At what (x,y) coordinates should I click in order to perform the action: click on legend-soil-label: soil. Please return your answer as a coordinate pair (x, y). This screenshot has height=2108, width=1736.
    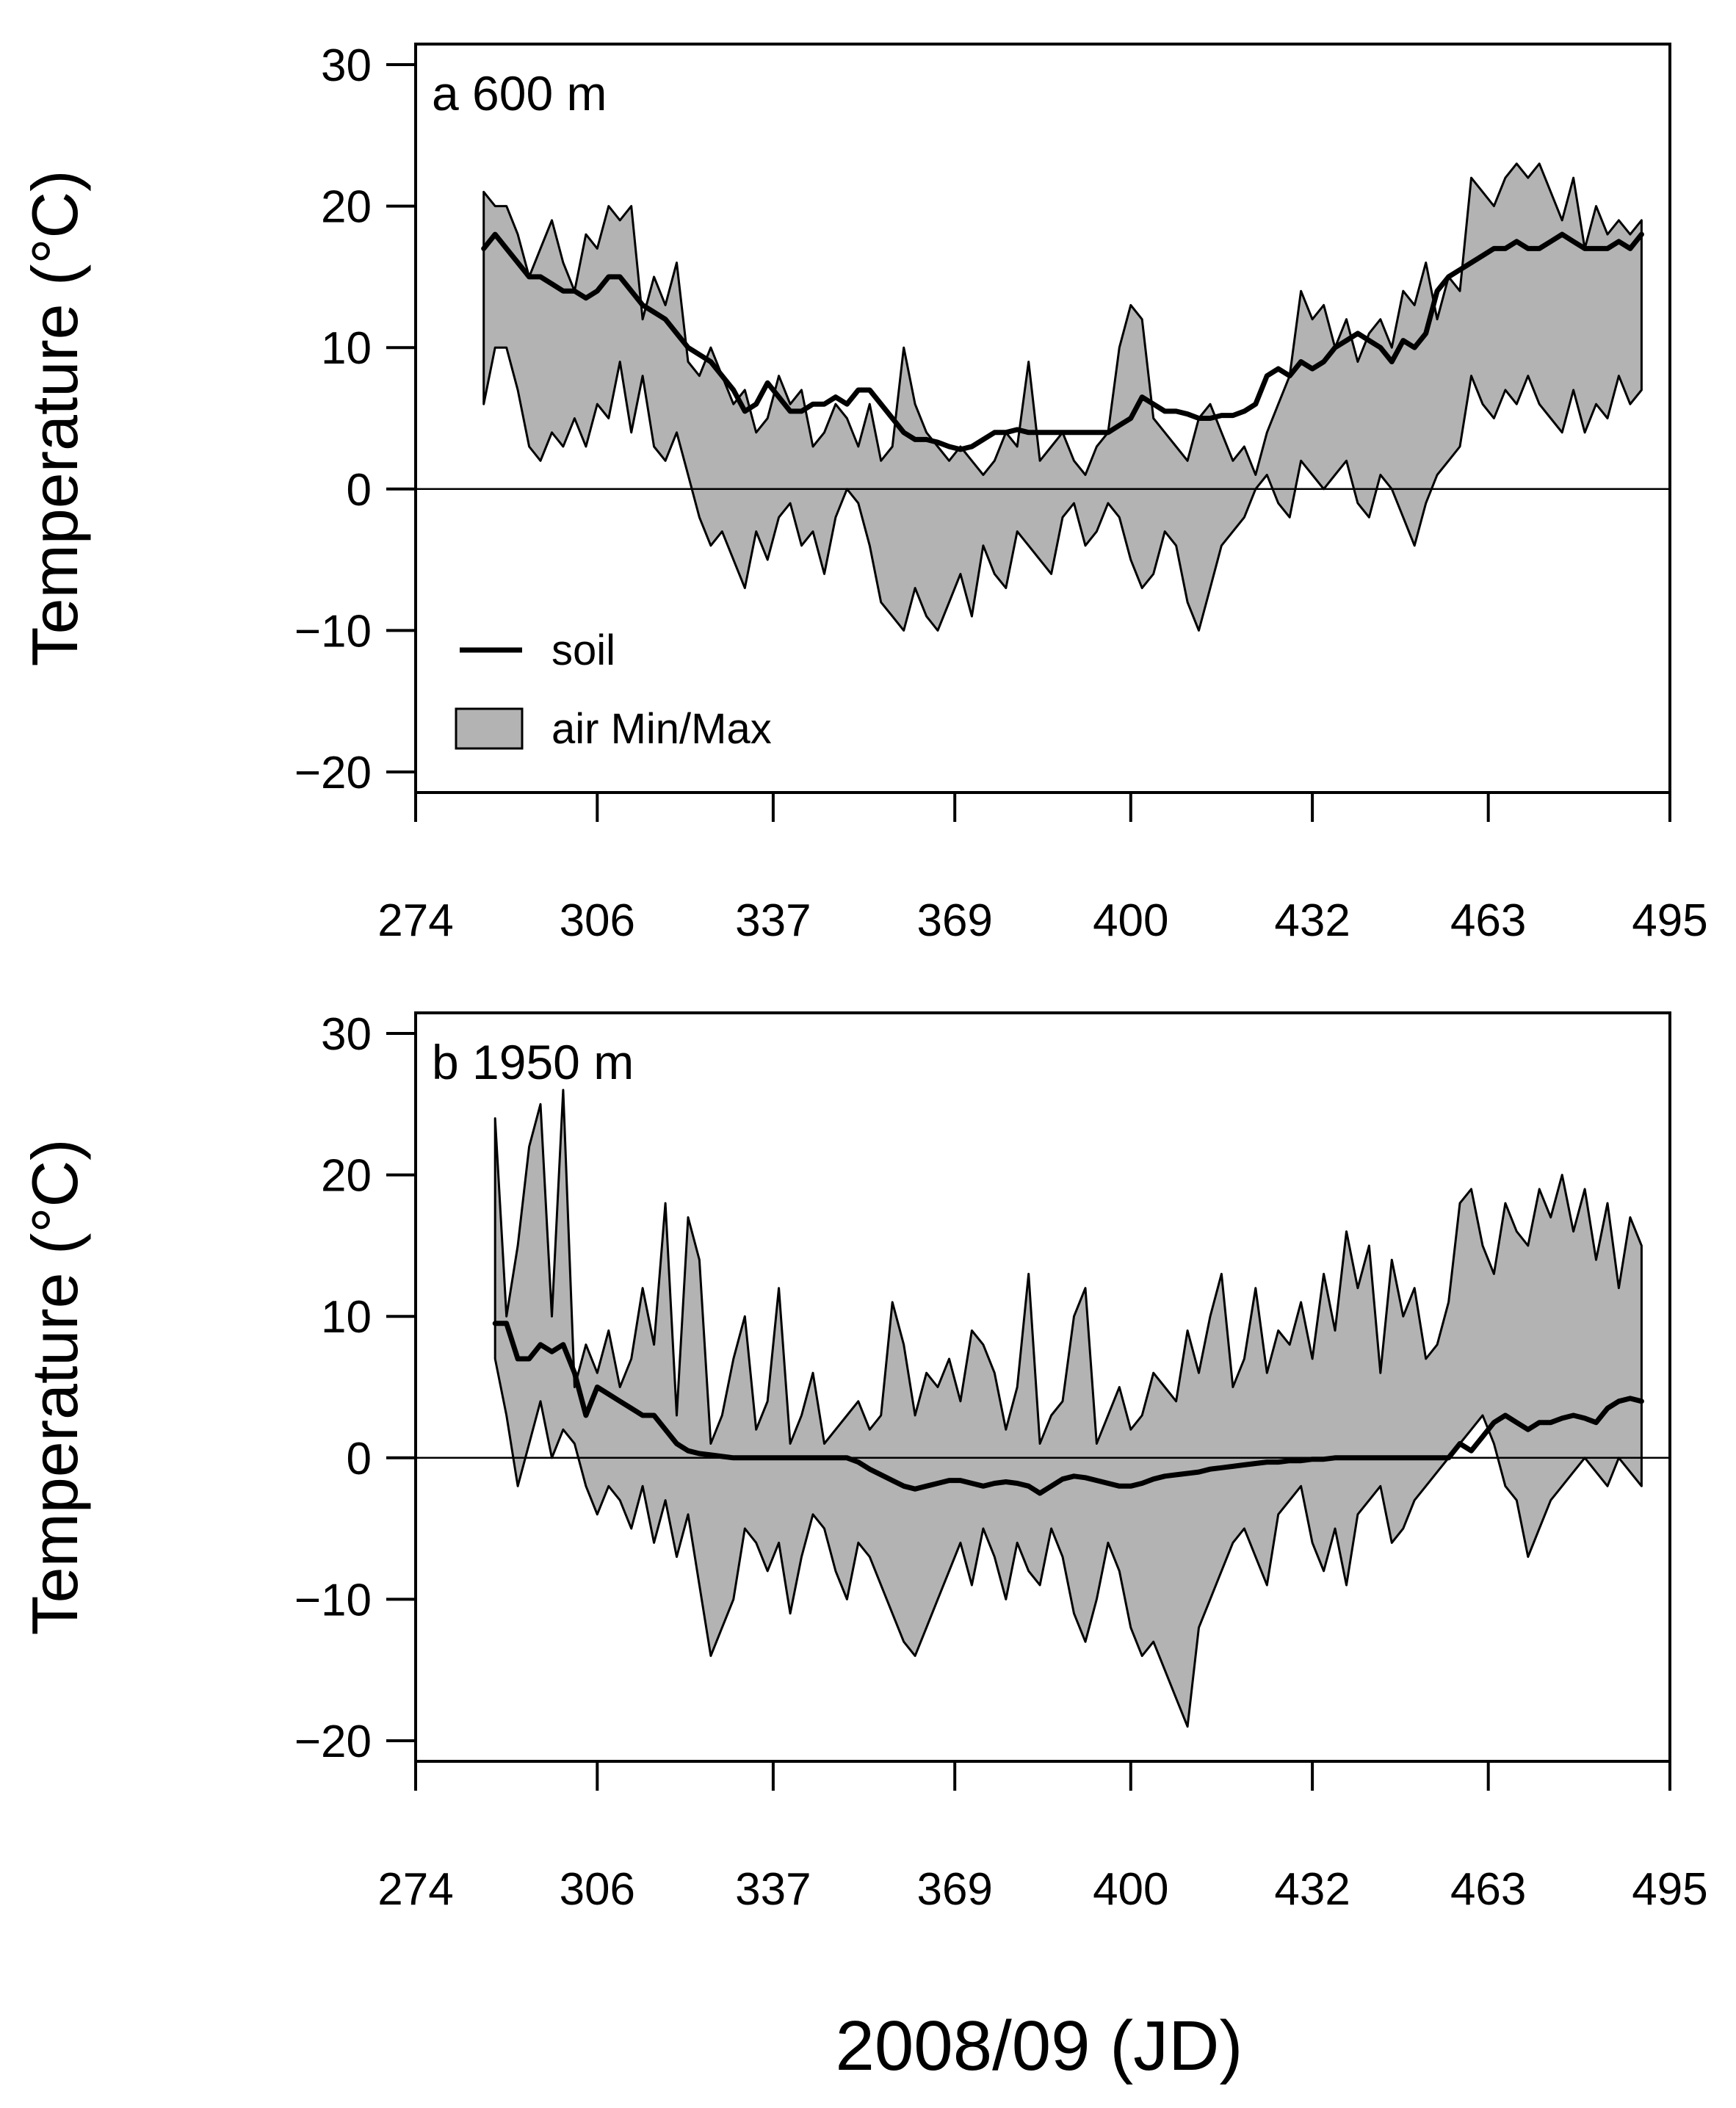
    Looking at the image, I should click on (583, 651).